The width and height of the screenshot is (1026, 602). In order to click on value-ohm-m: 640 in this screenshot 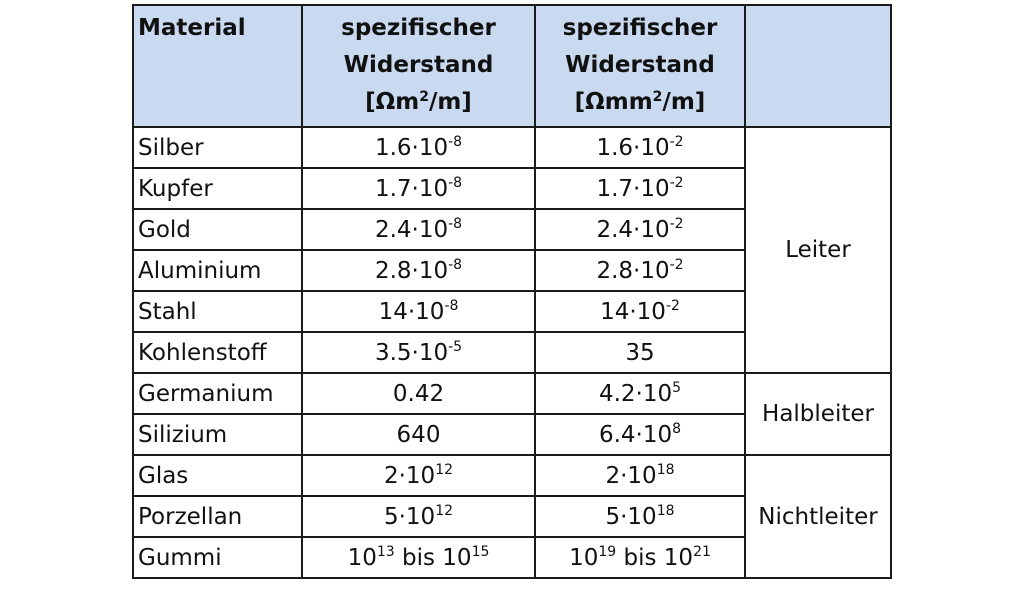, I will do `click(418, 434)`.